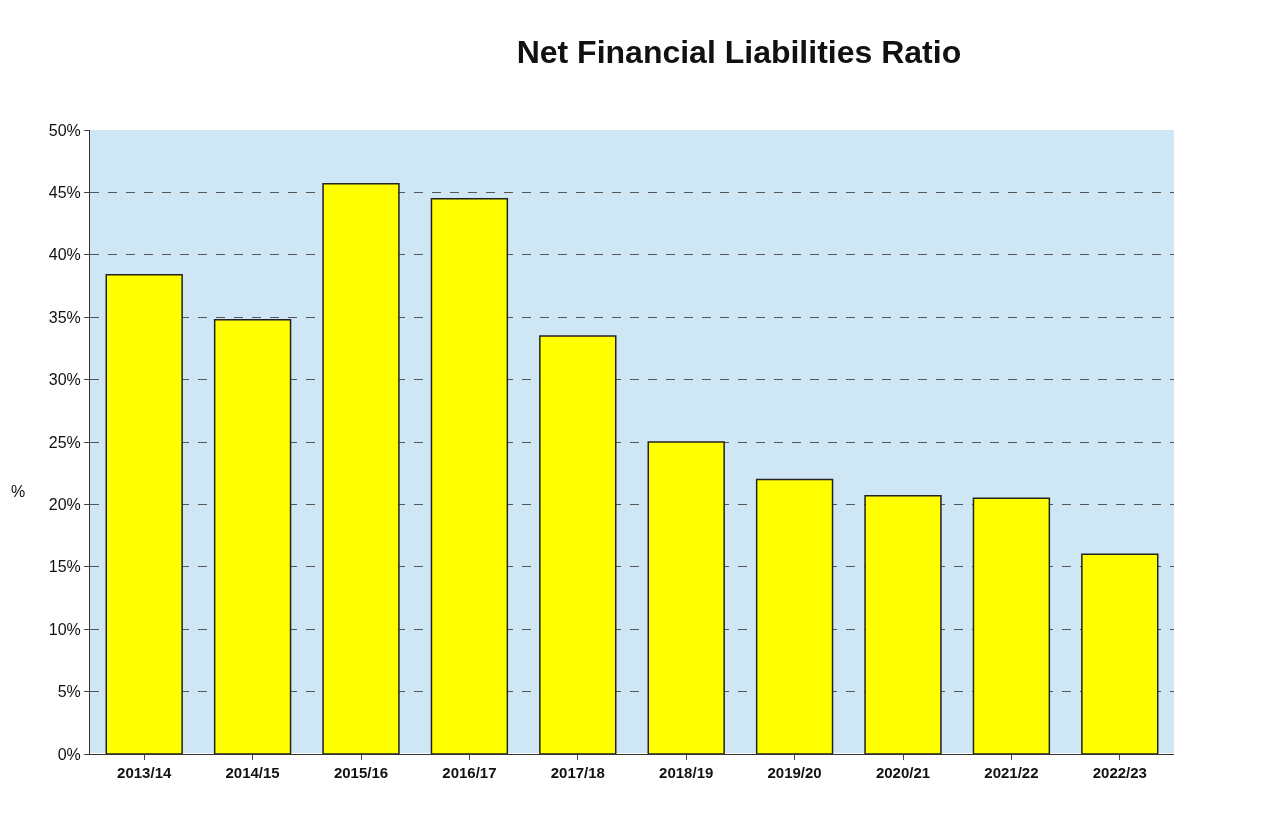  What do you see at coordinates (64, 442) in the screenshot?
I see `y-tick-label: 25%` at bounding box center [64, 442].